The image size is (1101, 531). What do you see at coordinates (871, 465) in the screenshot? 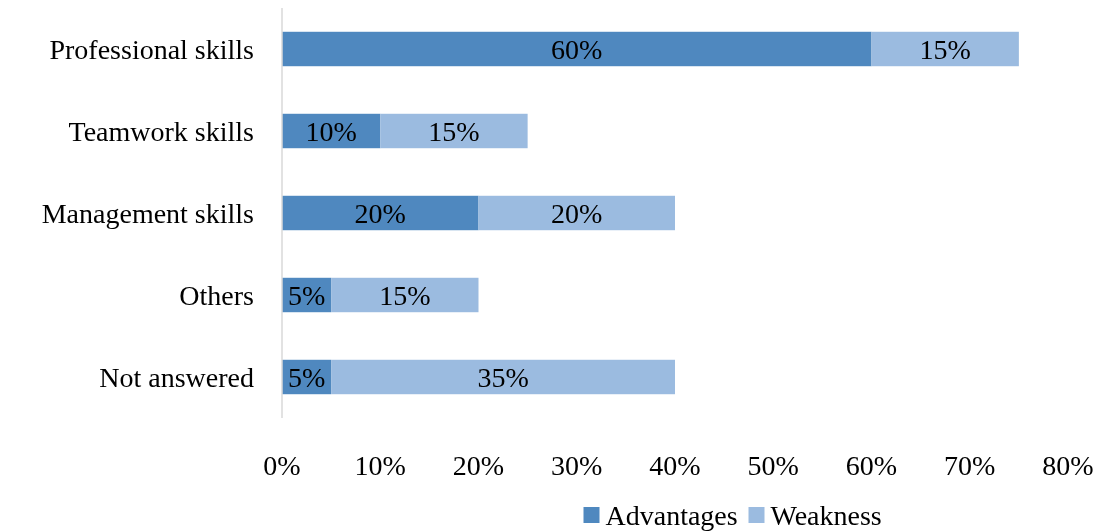
I see `x-tick-label: 60%` at bounding box center [871, 465].